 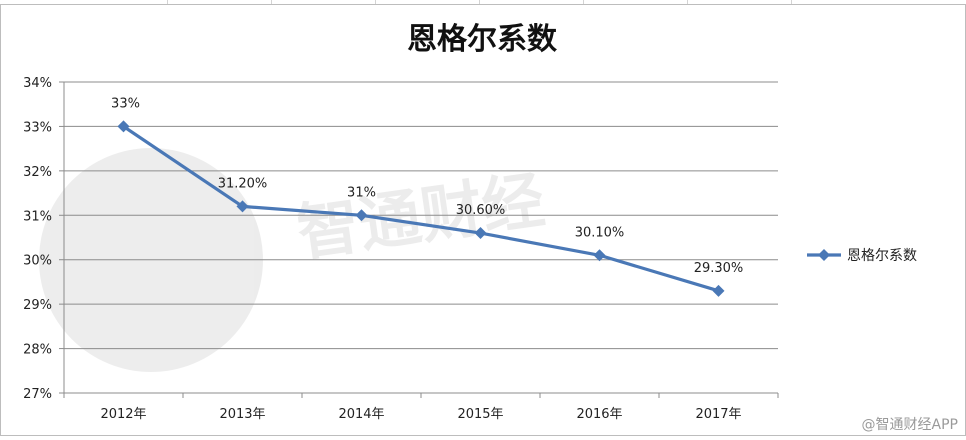 What do you see at coordinates (37, 216) in the screenshot?
I see `y-tick-label: 31%` at bounding box center [37, 216].